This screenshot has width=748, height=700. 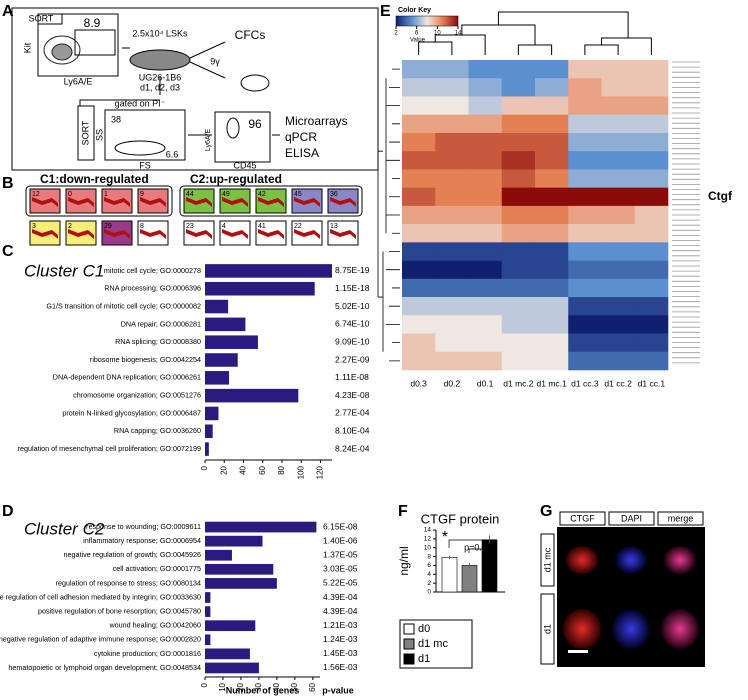 I want to click on highlight-gene: Ctgf, so click(x=720, y=196).